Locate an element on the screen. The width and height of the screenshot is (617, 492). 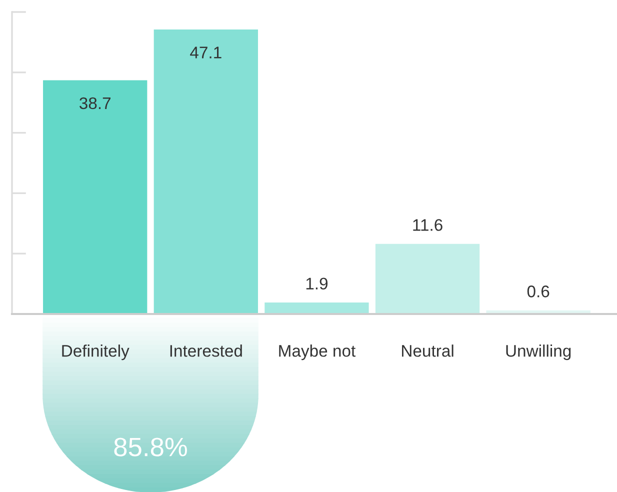
x-tick-label: Unwilling is located at coordinates (538, 352).